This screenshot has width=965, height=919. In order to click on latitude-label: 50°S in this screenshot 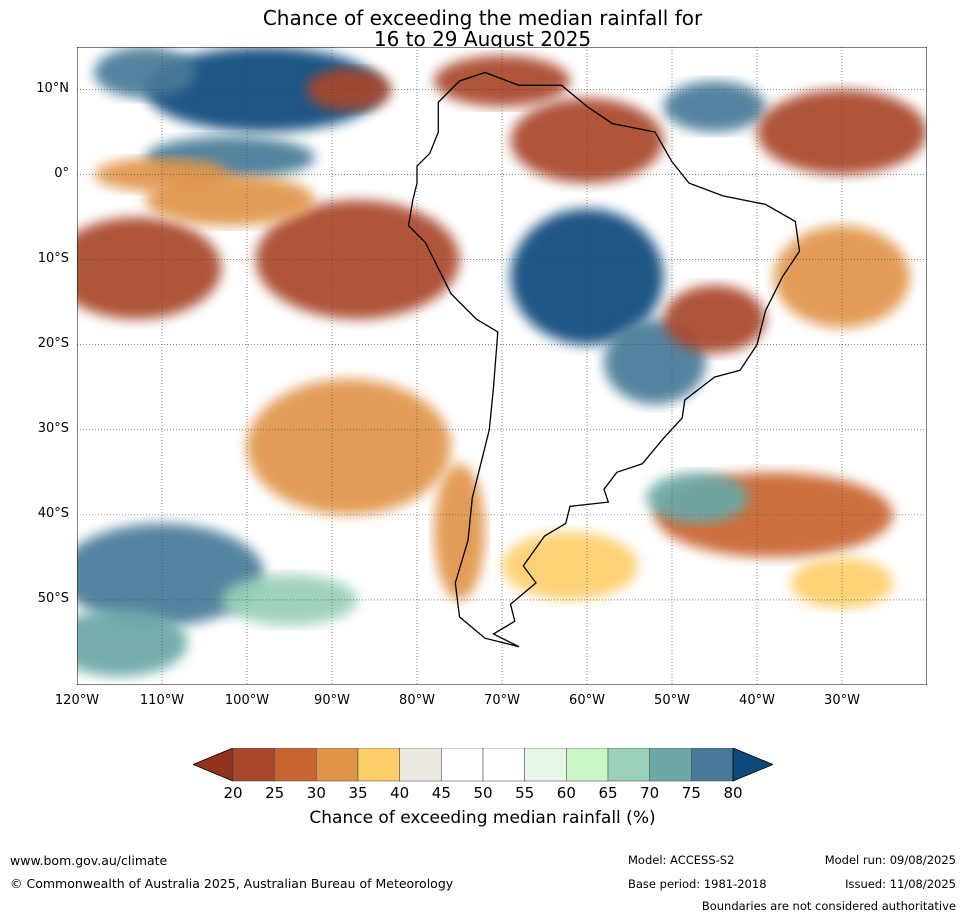, I will do `click(53, 598)`.